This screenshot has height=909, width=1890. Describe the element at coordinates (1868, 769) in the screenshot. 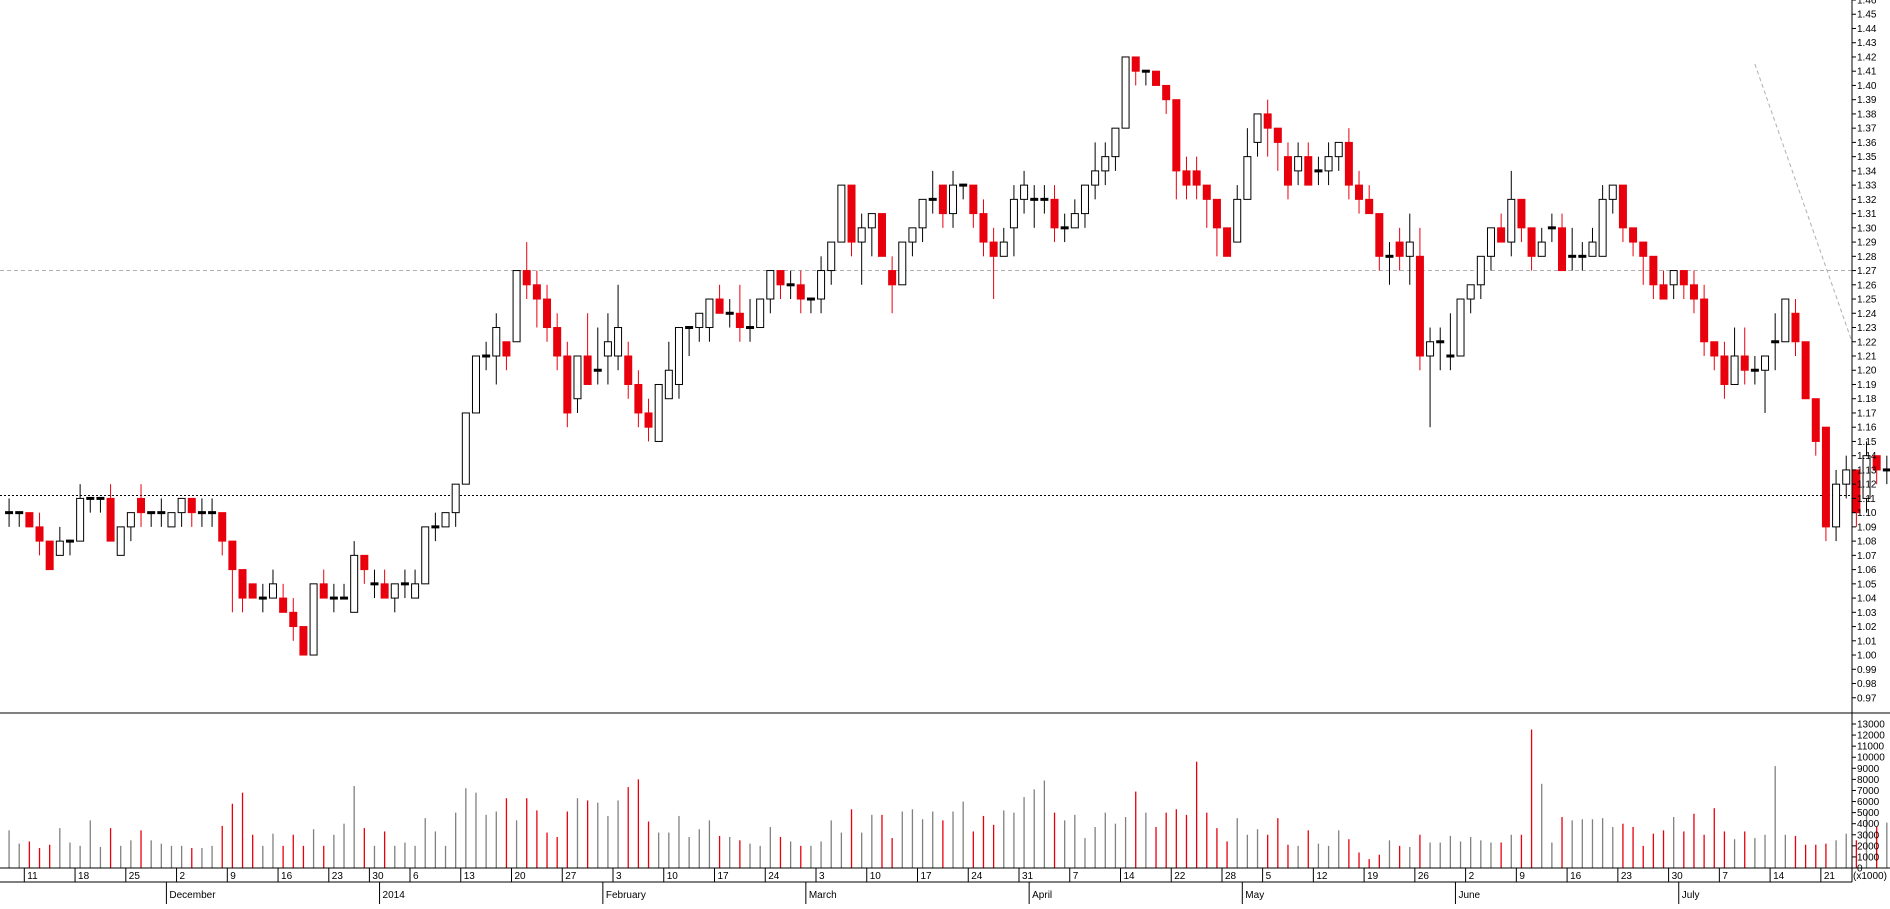

I see `volume-tick-label: 9000` at that location.